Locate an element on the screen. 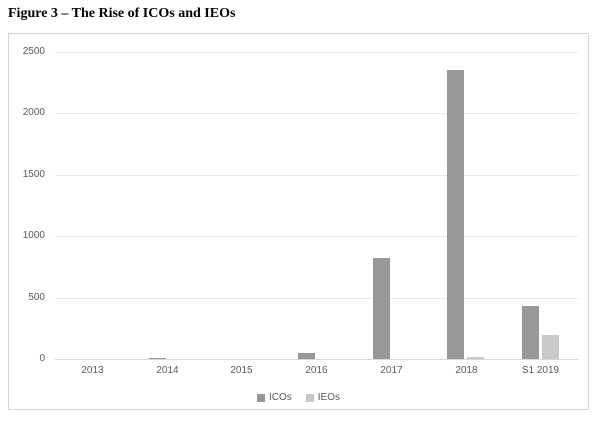 This screenshot has width=600, height=425. x-axis-label: 2014 is located at coordinates (167, 370).